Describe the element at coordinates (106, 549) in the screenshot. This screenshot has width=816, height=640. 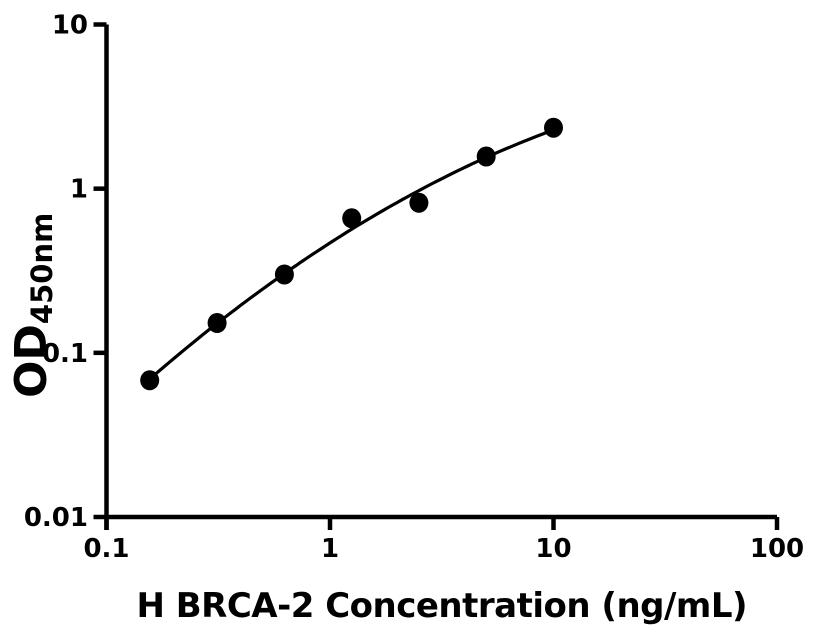
I see `x-tick-label: 0.1` at that location.